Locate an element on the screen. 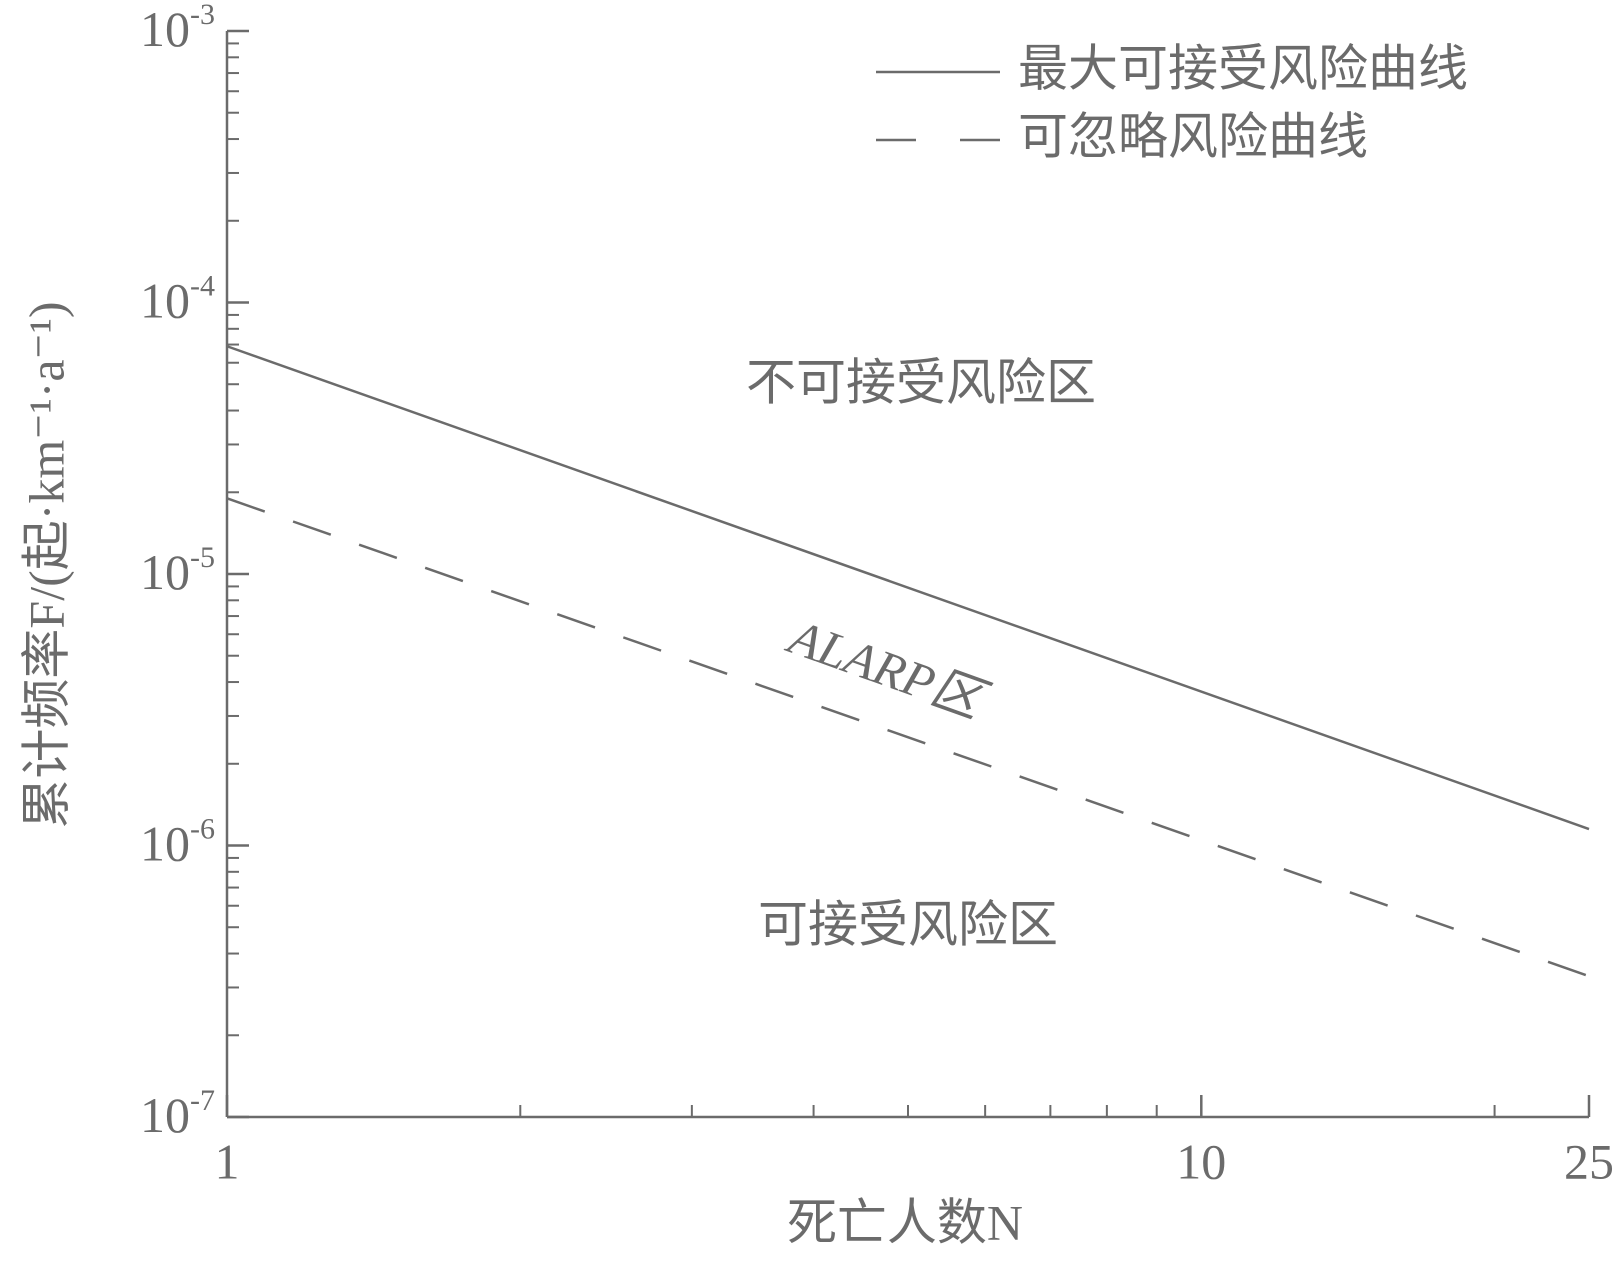 This screenshot has height=1281, width=1620. y-tick-label: 10⁻⁷ is located at coordinates (177, 1114).